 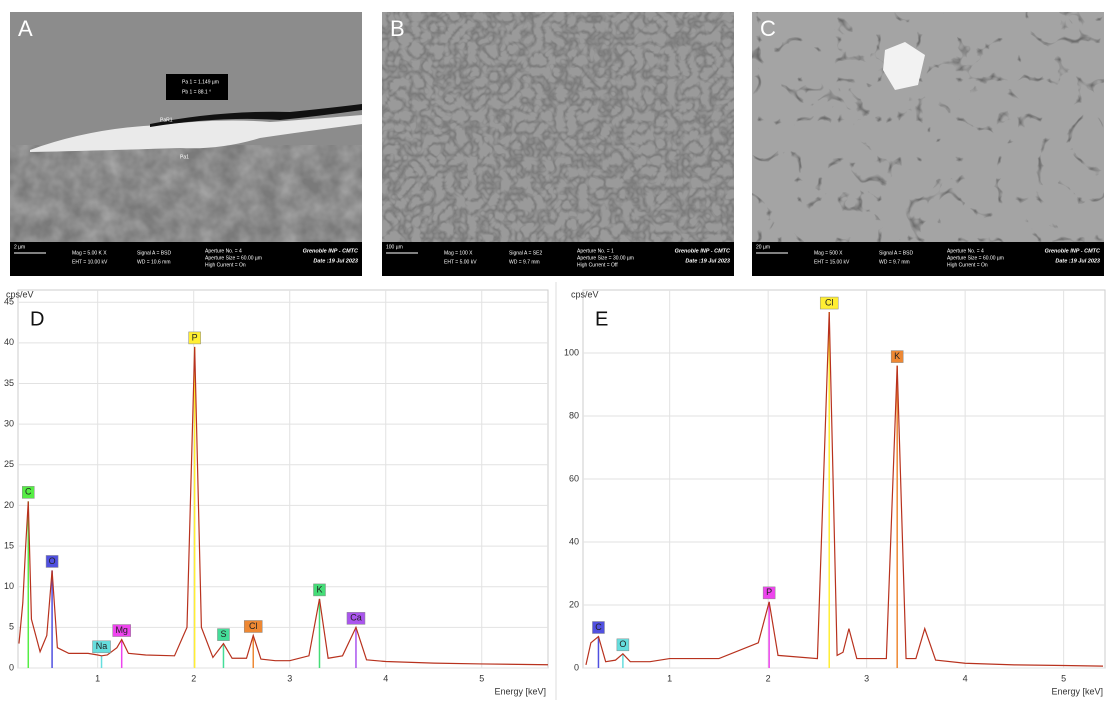 What do you see at coordinates (928, 127) in the screenshot?
I see `sem-image-c` at bounding box center [928, 127].